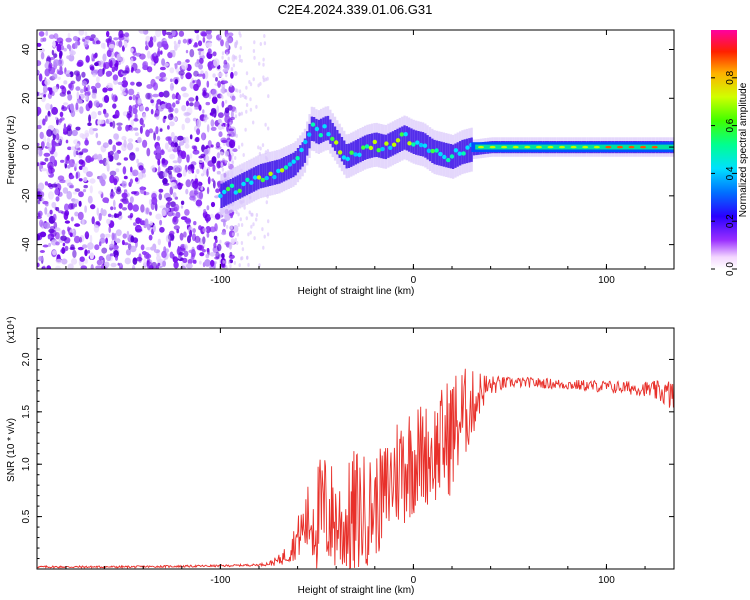 The width and height of the screenshot is (750, 600). Describe the element at coordinates (730, 125) in the screenshot. I see `colorbar-tick-label: 0.6` at that location.